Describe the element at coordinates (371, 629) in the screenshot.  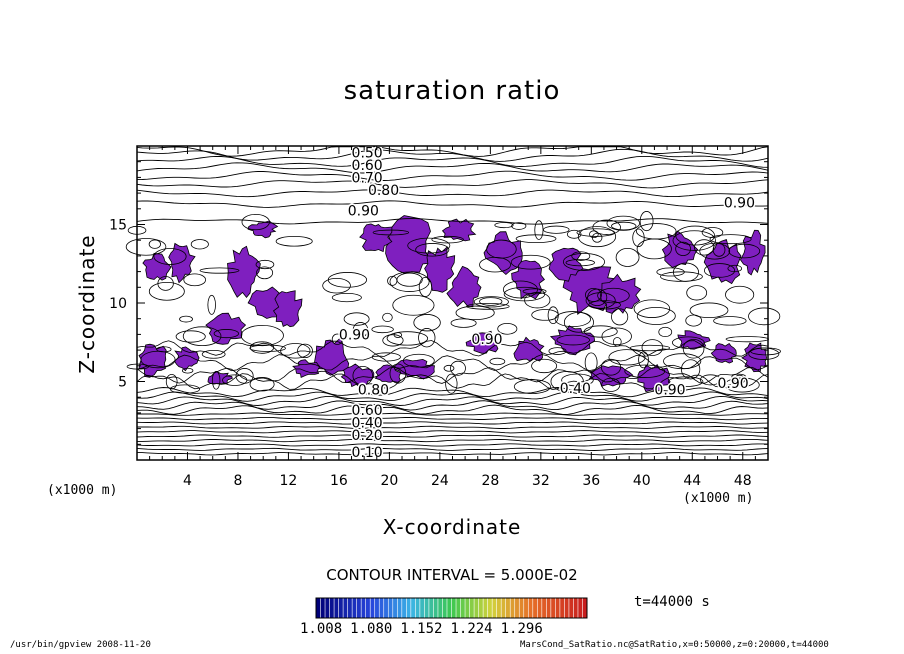
I see `colorbar-tick: 1.080` at that location.